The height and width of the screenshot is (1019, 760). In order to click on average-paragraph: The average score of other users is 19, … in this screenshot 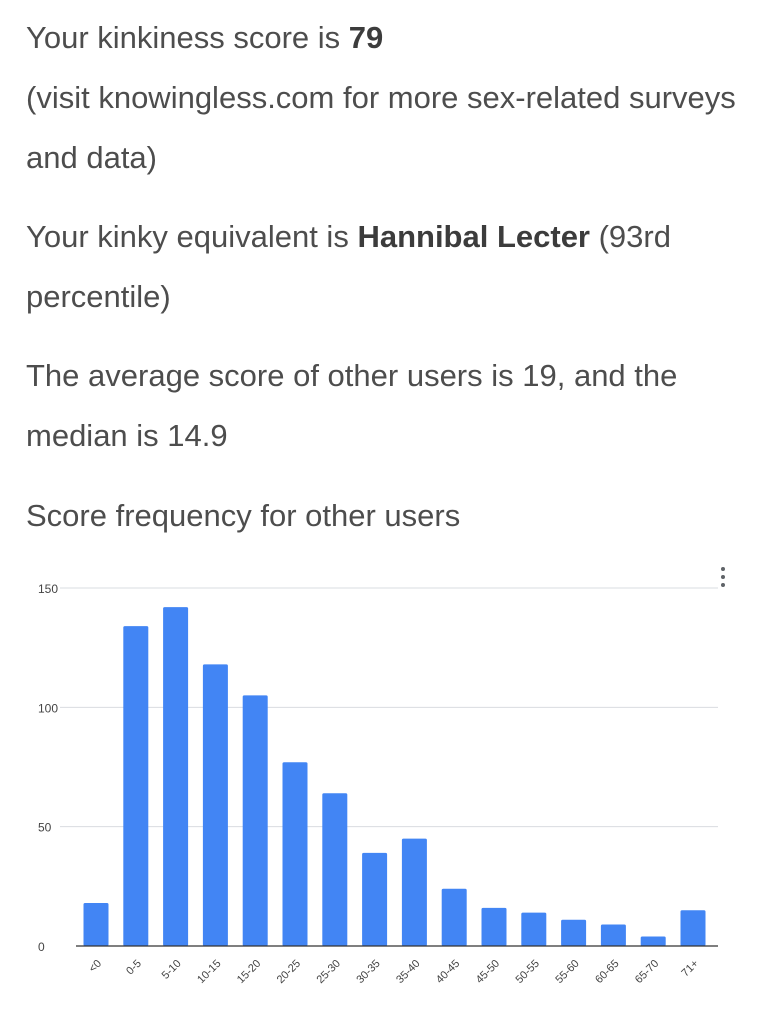, I will do `click(352, 405)`.